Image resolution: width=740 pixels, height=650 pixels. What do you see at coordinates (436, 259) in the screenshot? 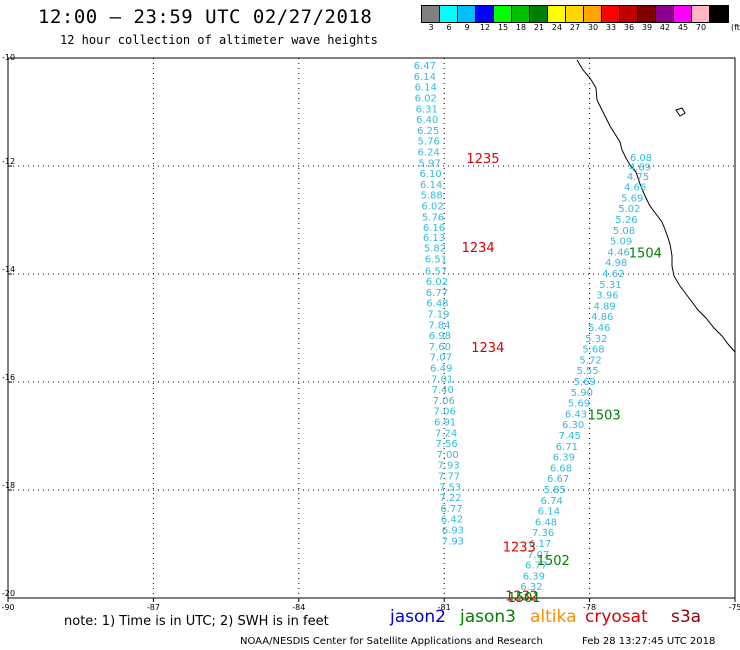
I see `wave-height-value: 6.51` at bounding box center [436, 259].